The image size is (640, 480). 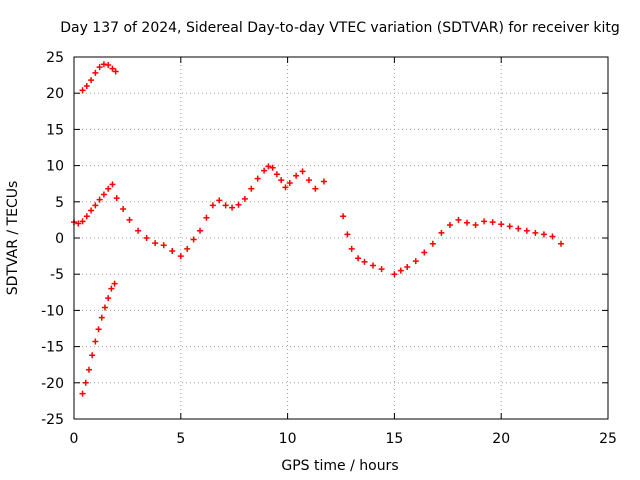 I want to click on x-tick-label: 10, so click(x=288, y=439).